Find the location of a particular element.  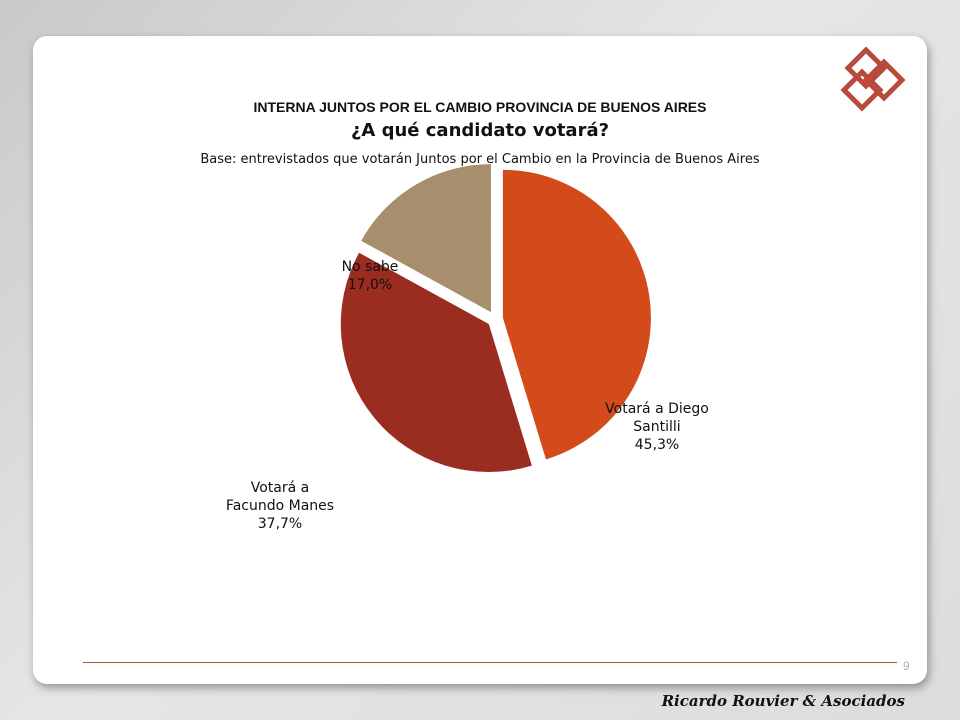

slice-label-line: Votará a Diego is located at coordinates (657, 409).